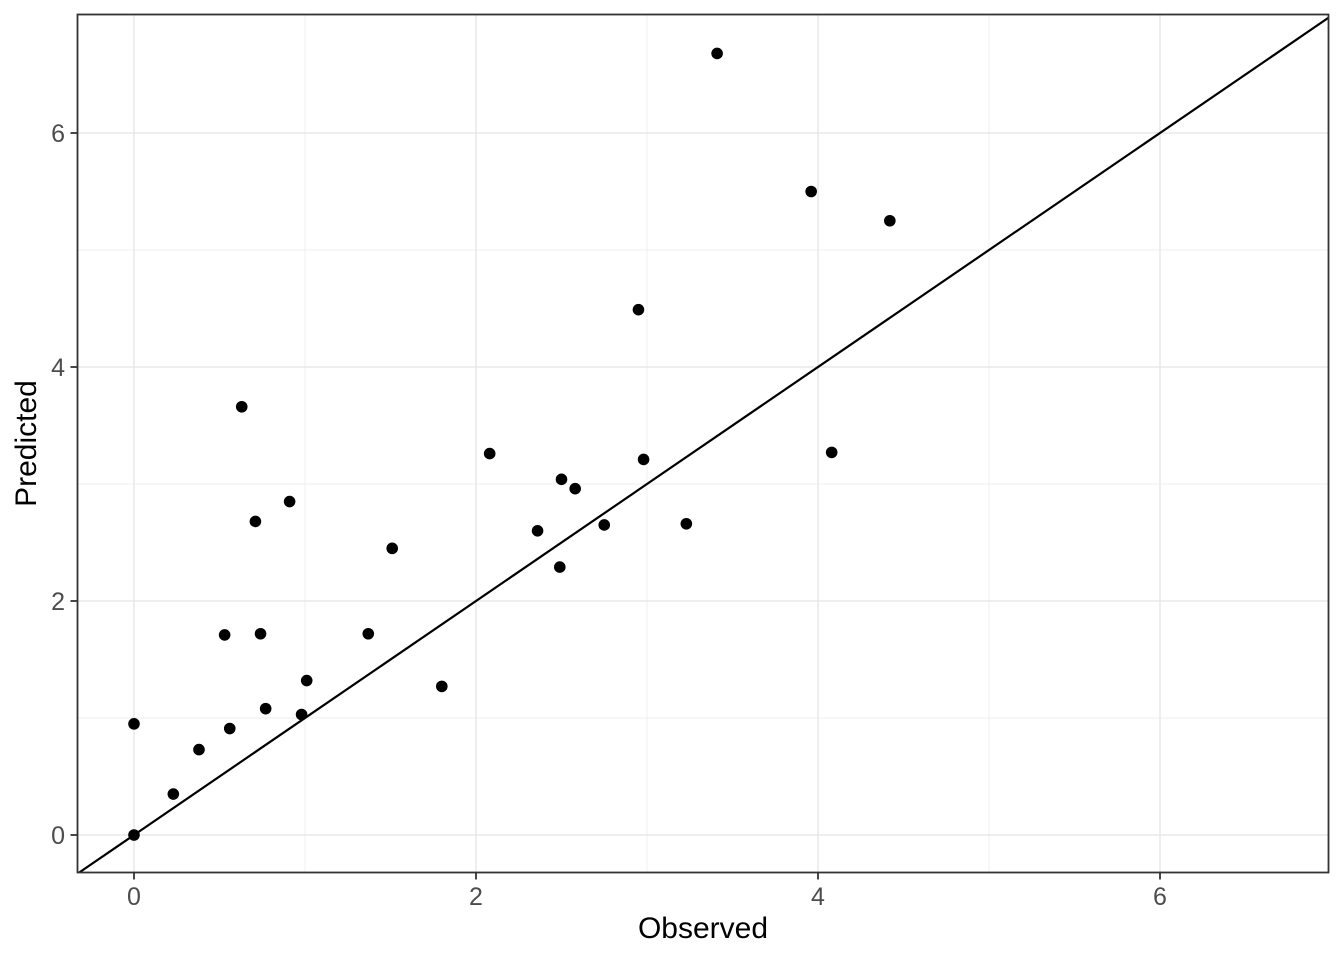  Describe the element at coordinates (58, 368) in the screenshot. I see `y-tick-label: 4` at that location.